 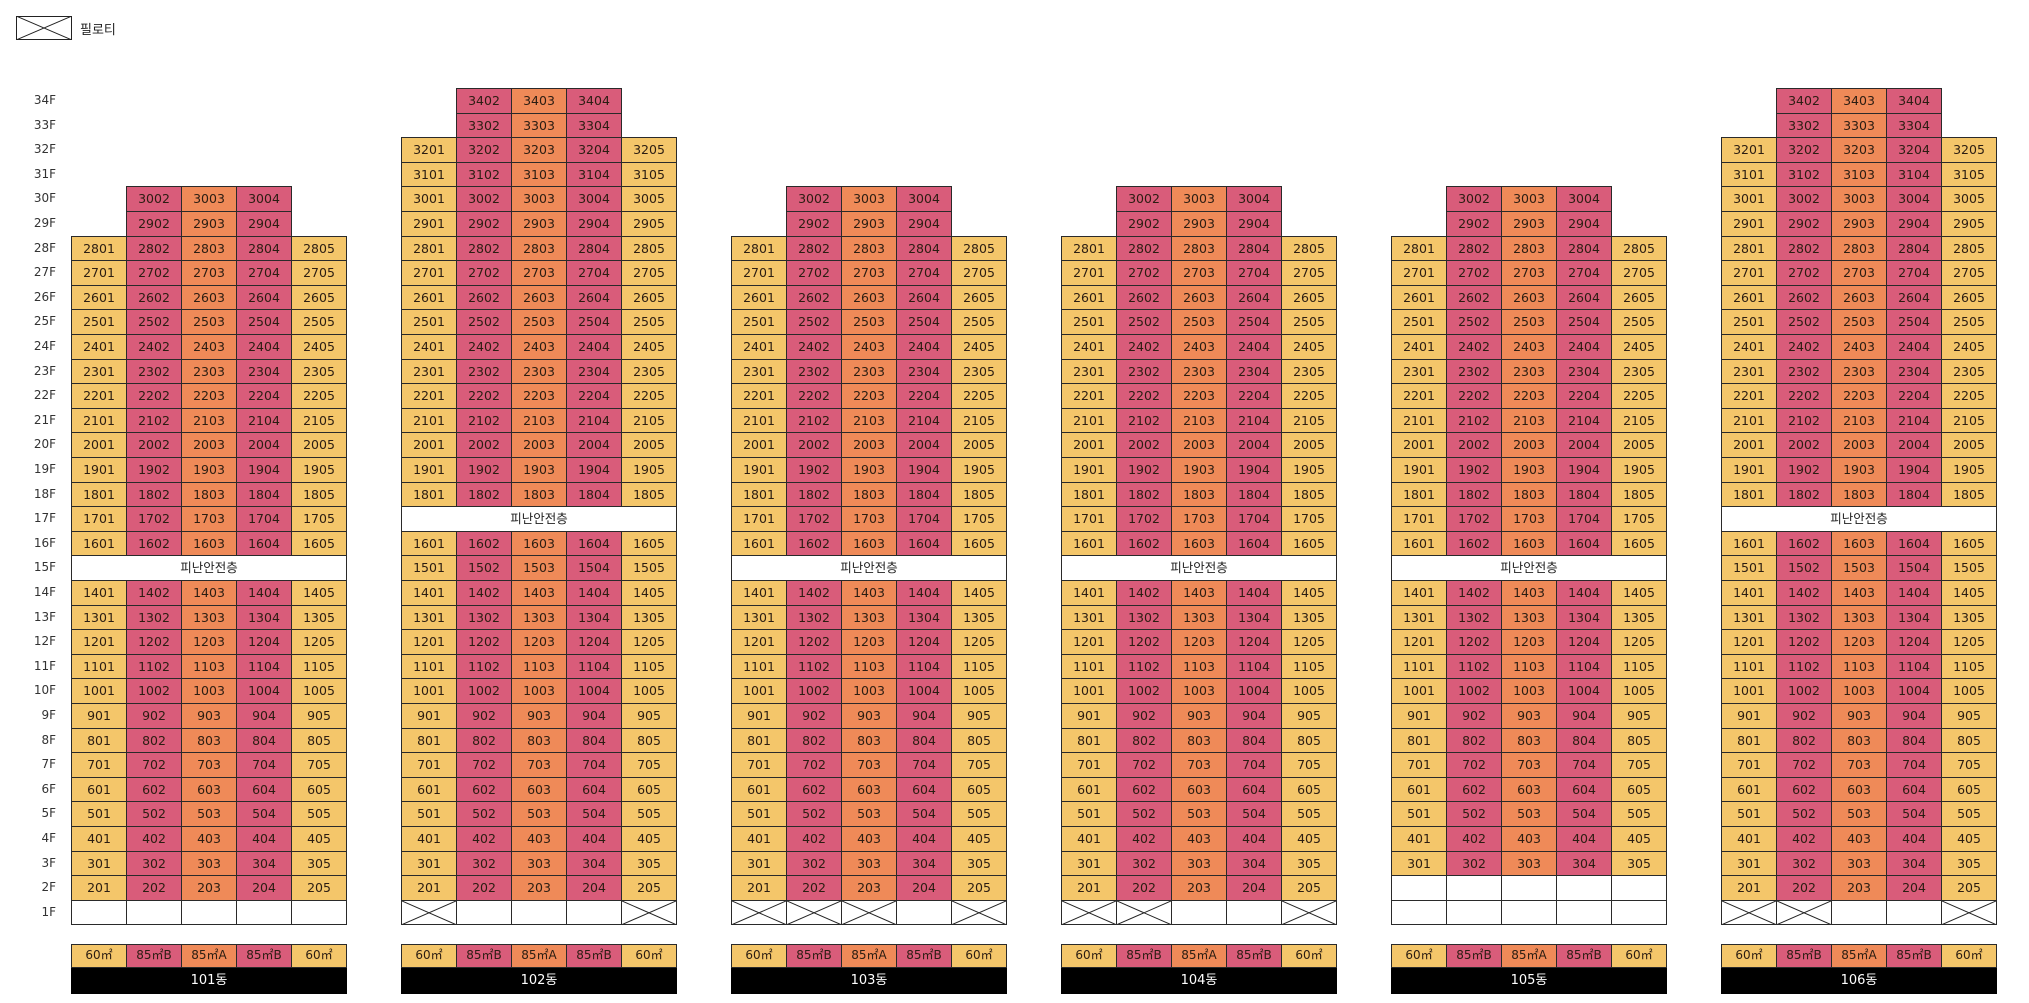 What do you see at coordinates (814, 470) in the screenshot?
I see `unit-cell: 1902` at bounding box center [814, 470].